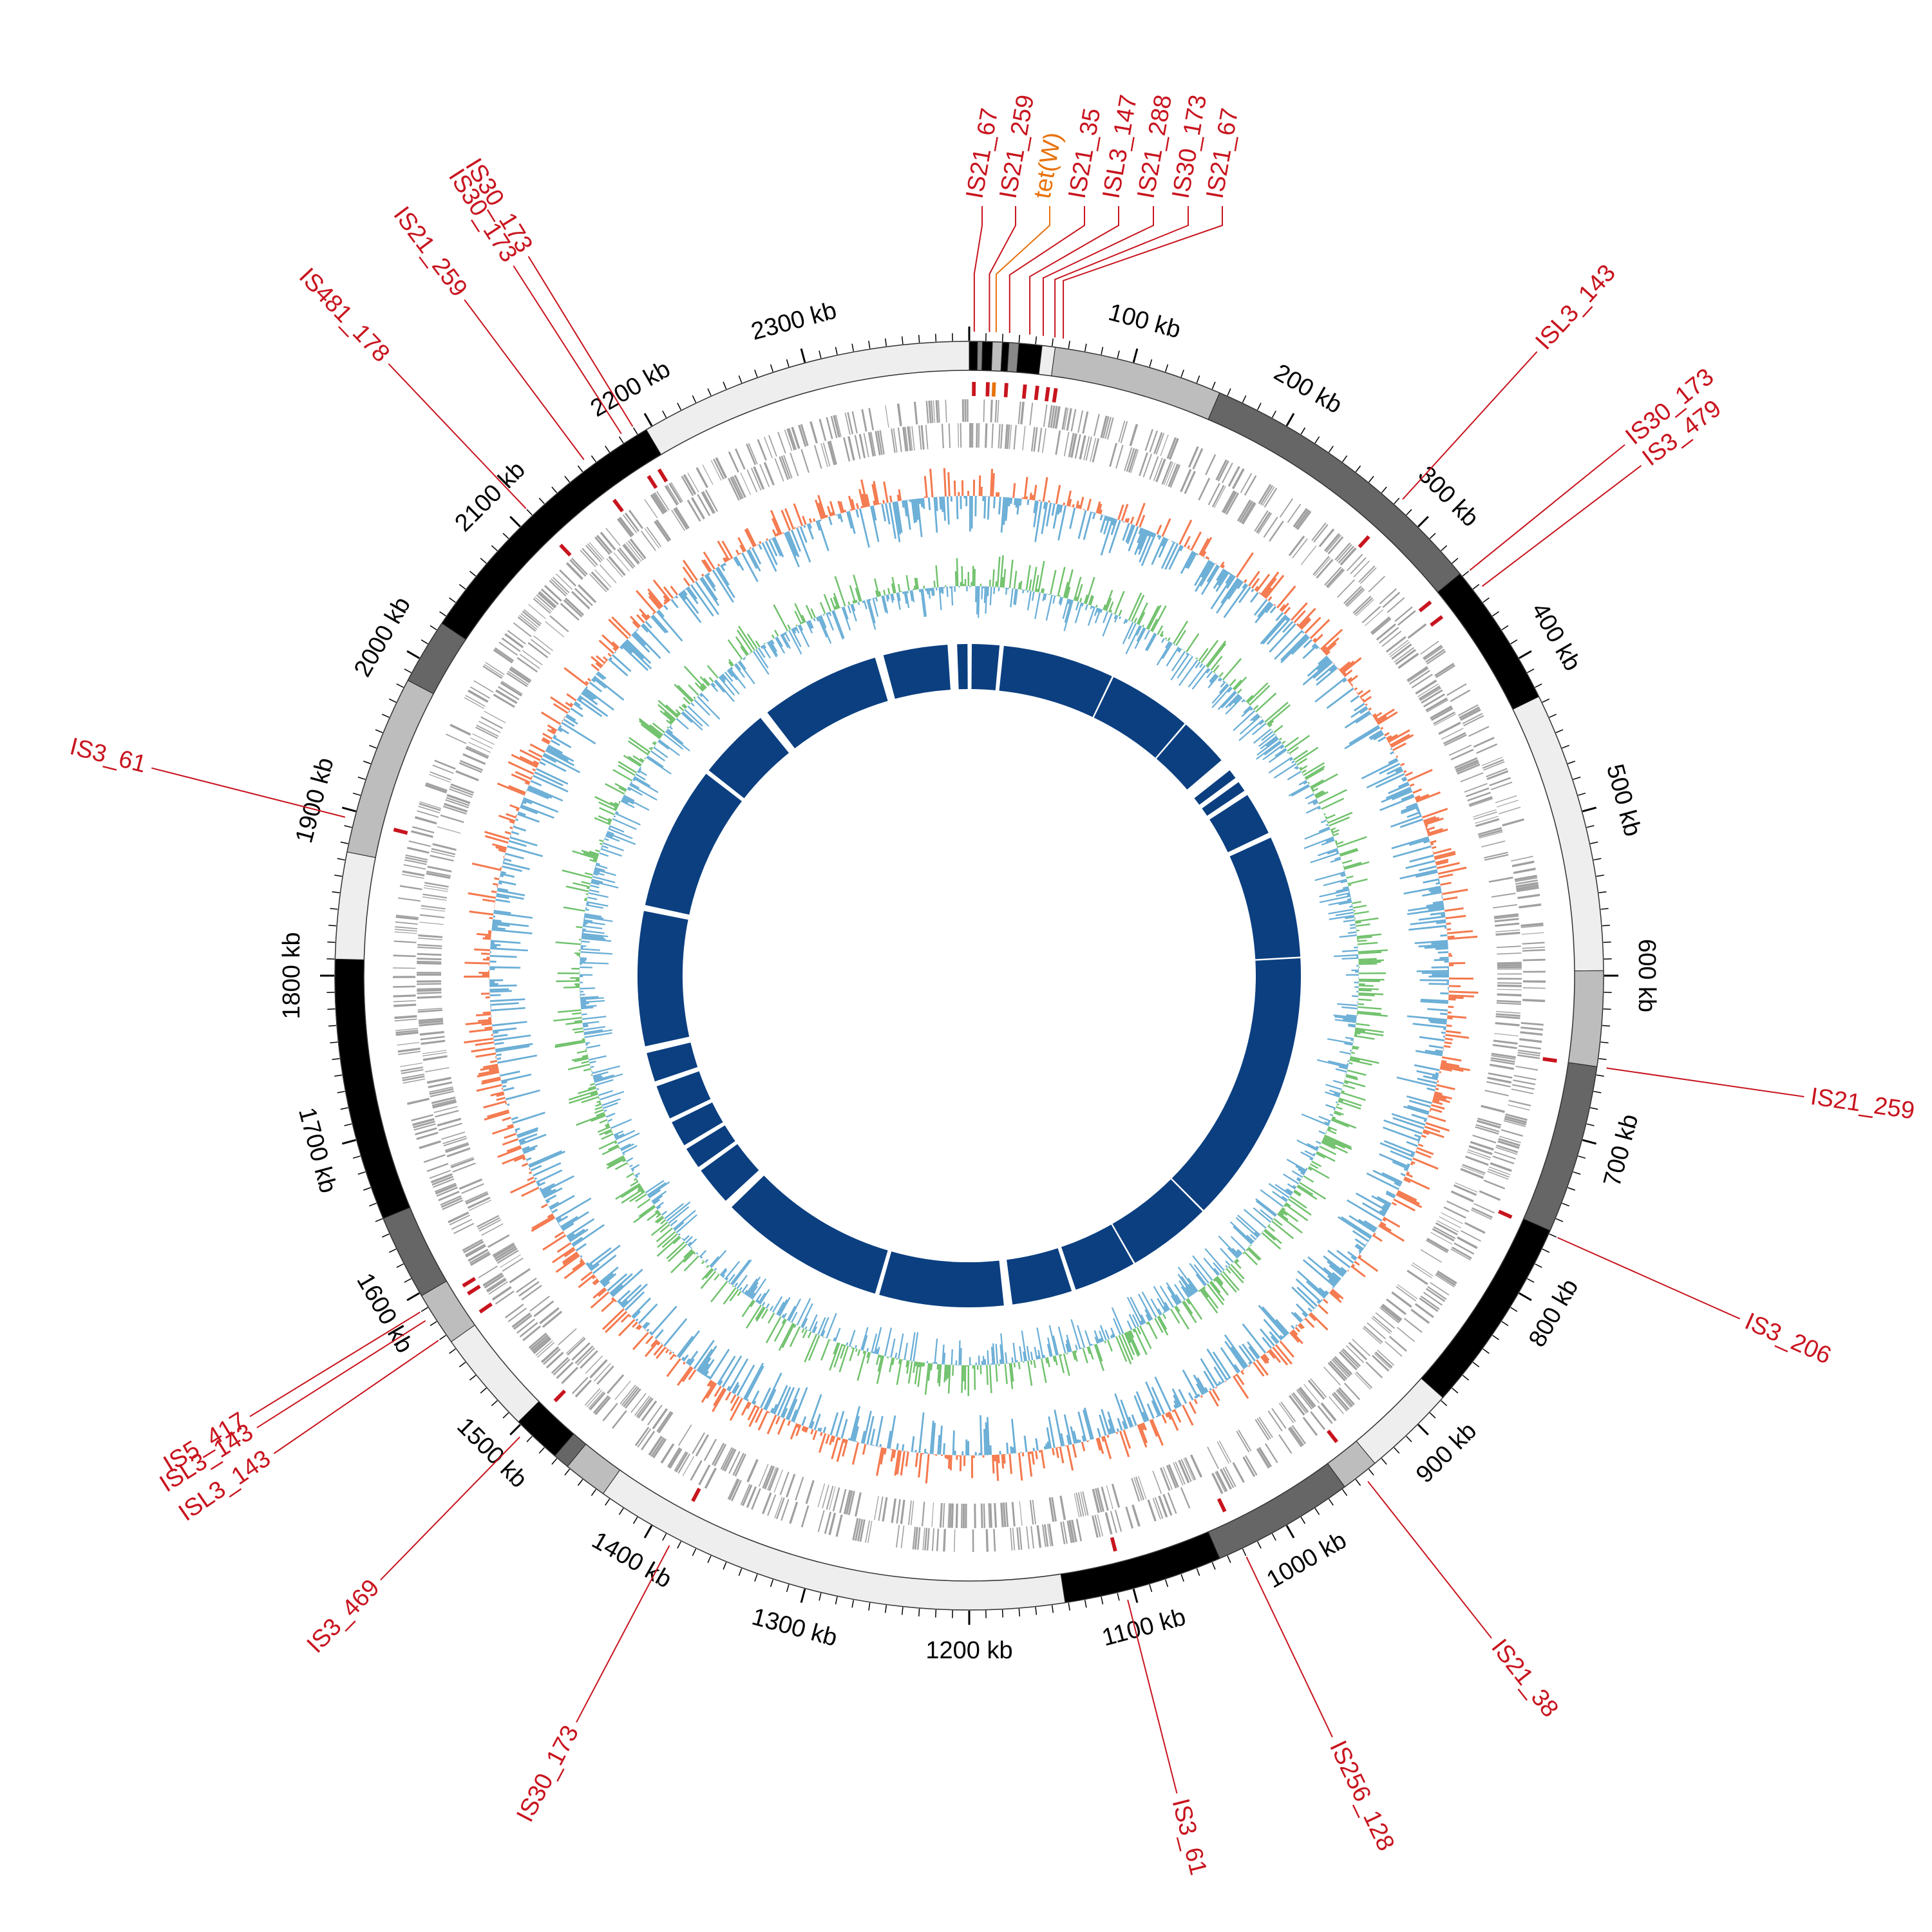 This screenshot has height=1932, width=1932. Describe the element at coordinates (1139, 717) in the screenshot. I see `inner-block` at that location.